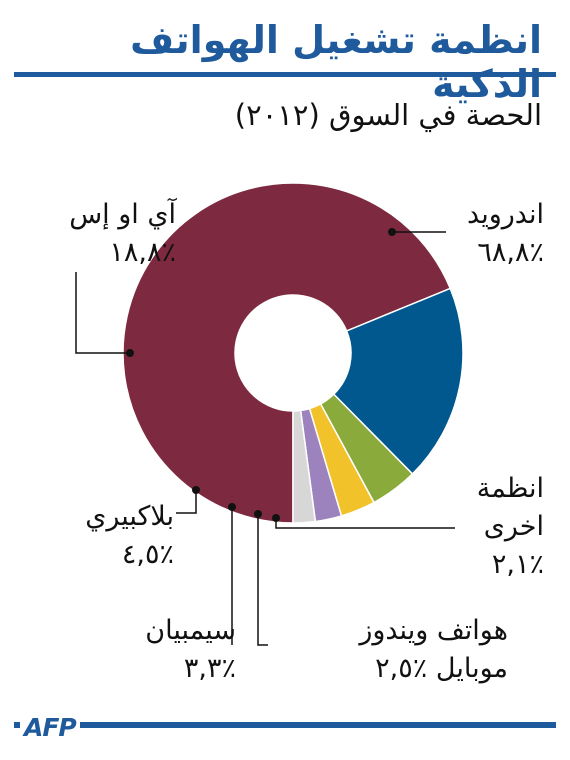  I want to click on label-windows-phone: هواتف ويندوز موبايل ٪٢,٥, so click(388, 650).